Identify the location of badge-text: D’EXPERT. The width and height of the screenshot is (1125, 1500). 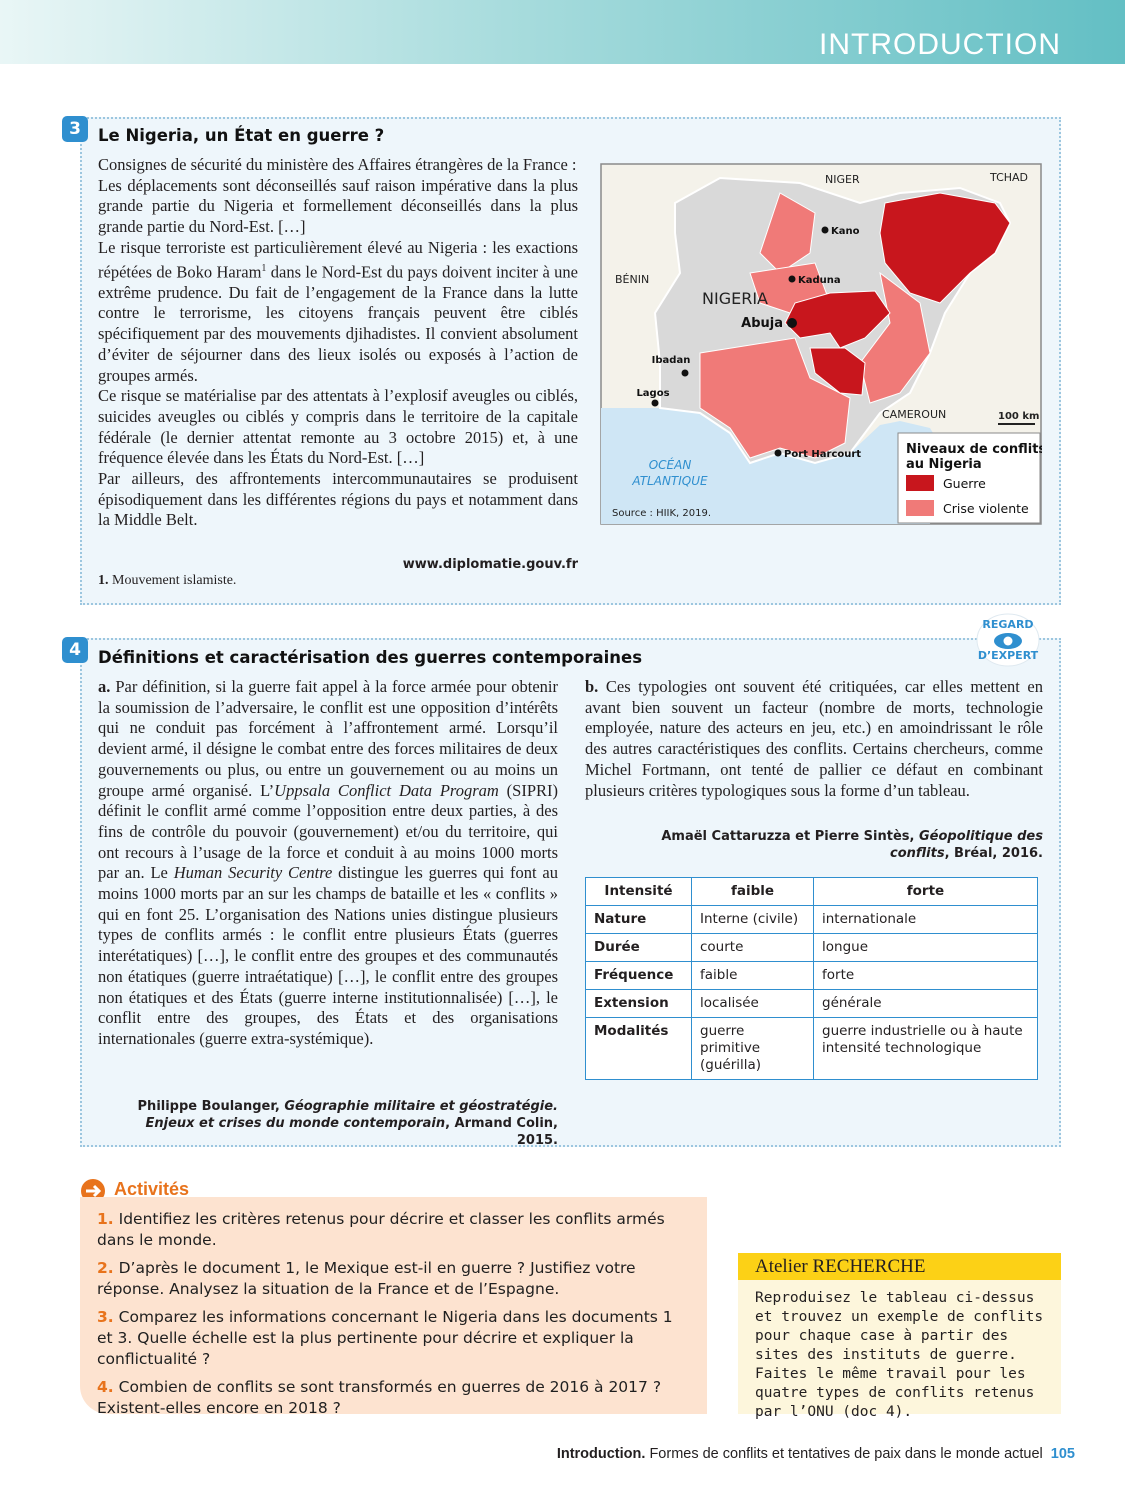
(1008, 655).